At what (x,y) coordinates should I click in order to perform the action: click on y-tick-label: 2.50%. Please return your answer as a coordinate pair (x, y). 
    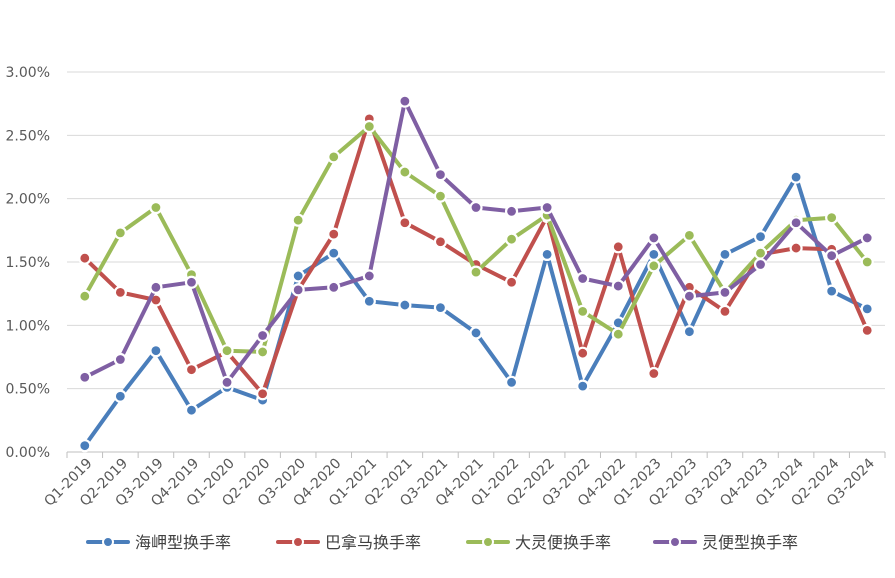
    Looking at the image, I should click on (28, 136).